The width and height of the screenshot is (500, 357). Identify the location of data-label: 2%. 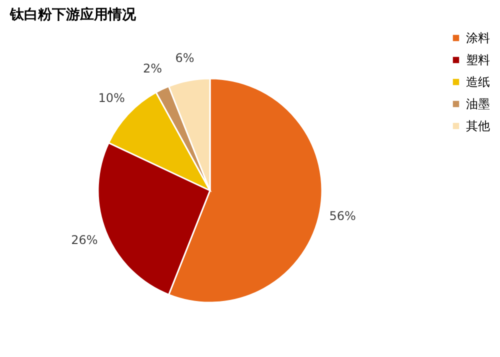
(152, 68).